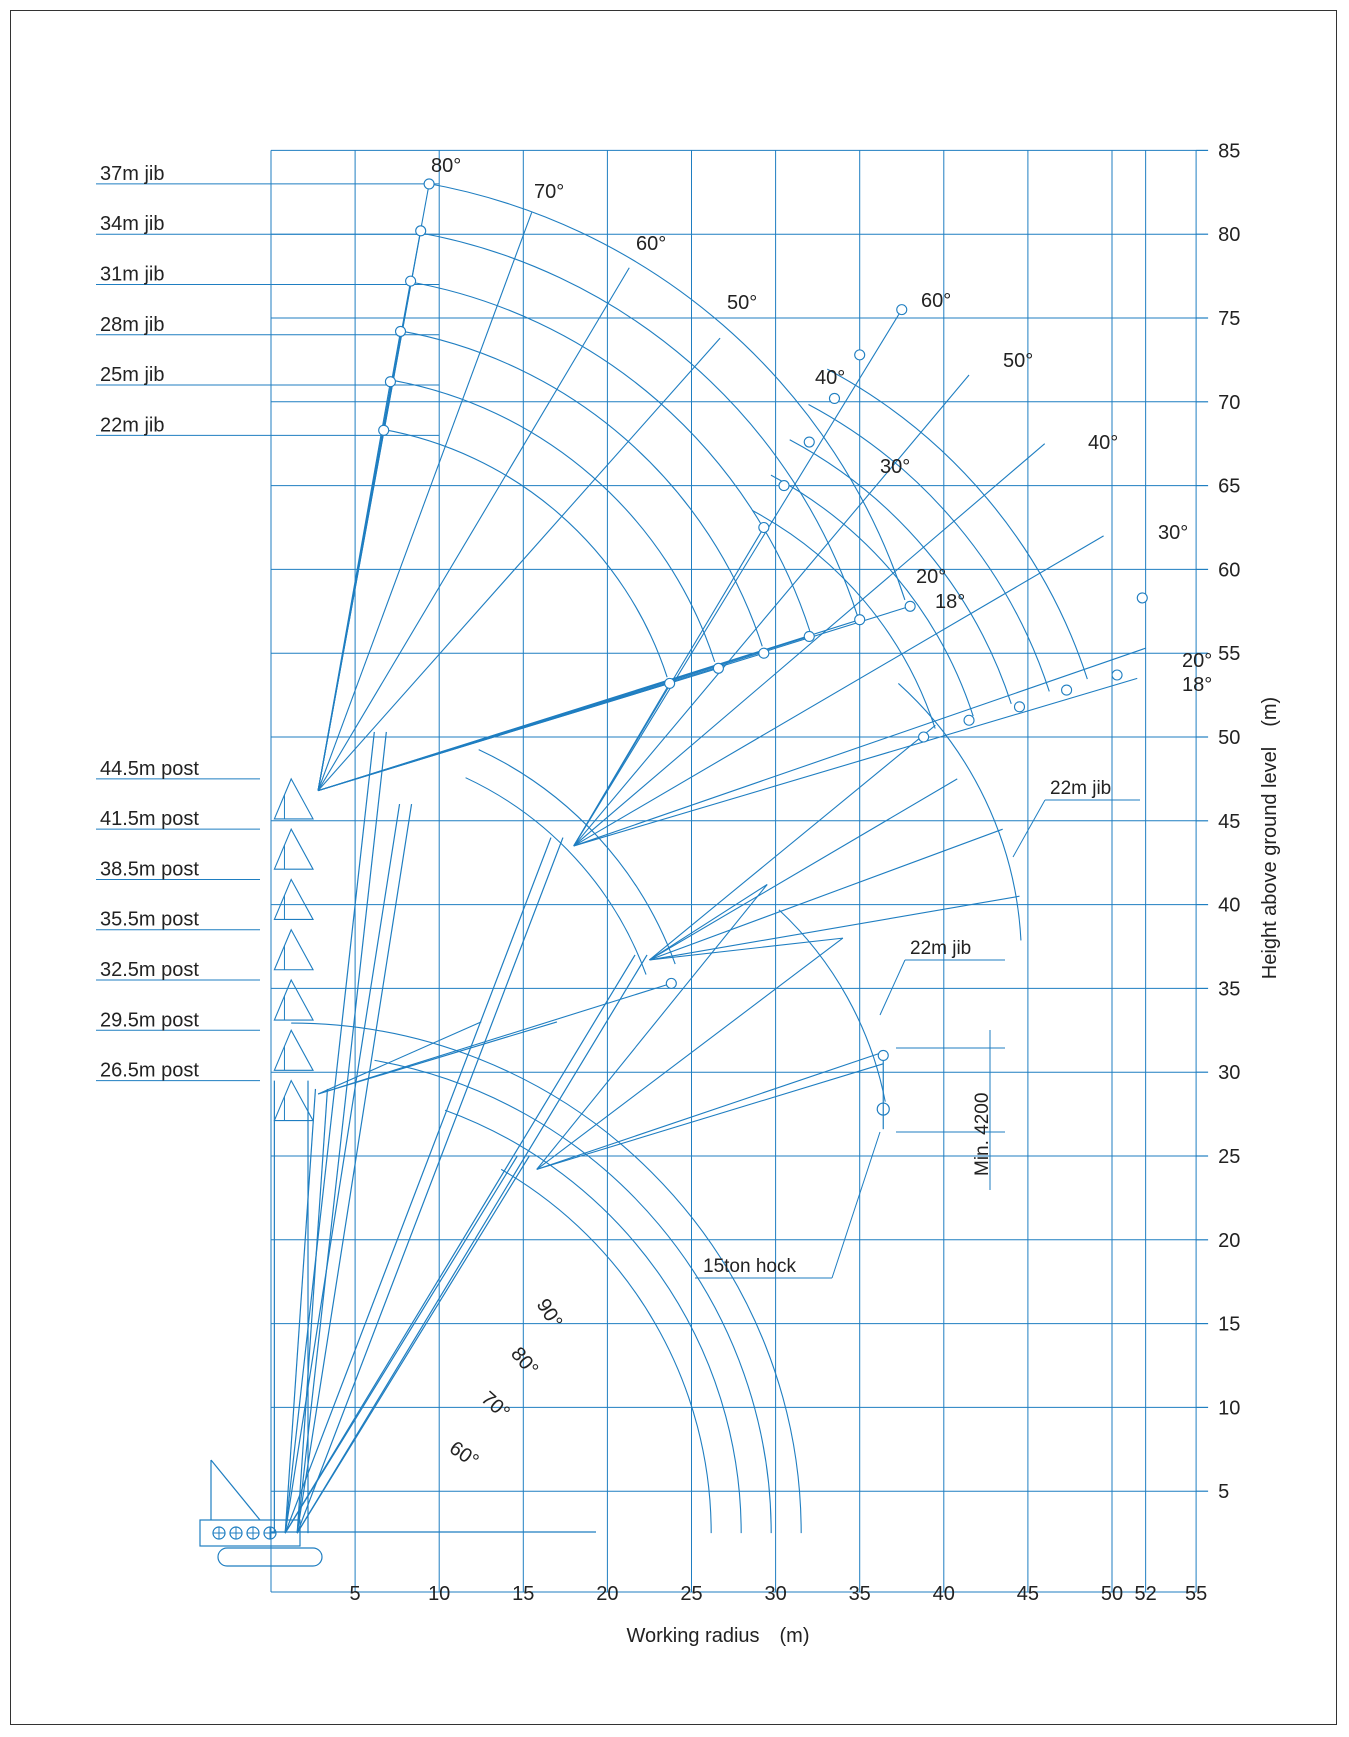 Image resolution: width=1349 pixels, height=1737 pixels. What do you see at coordinates (982, 1134) in the screenshot?
I see `callout-min-clearance: Min. 4200` at bounding box center [982, 1134].